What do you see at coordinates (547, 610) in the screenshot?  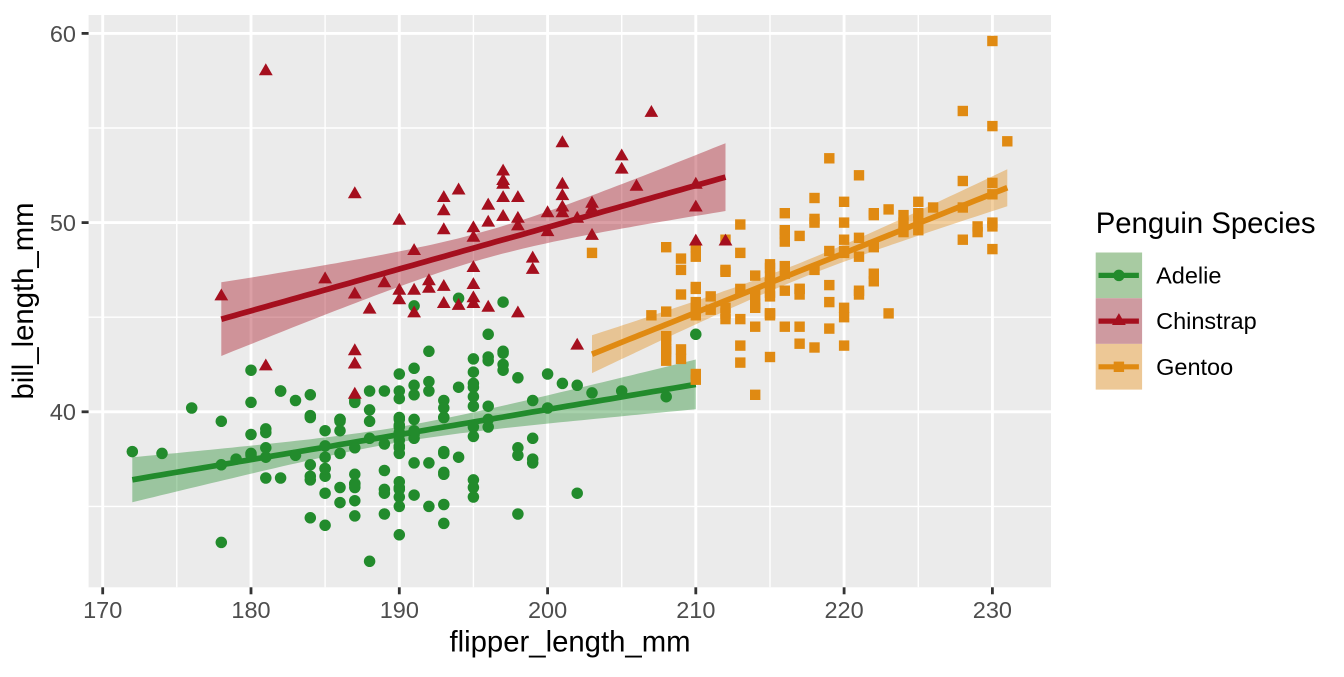 I see `svg-text: 200` at bounding box center [547, 610].